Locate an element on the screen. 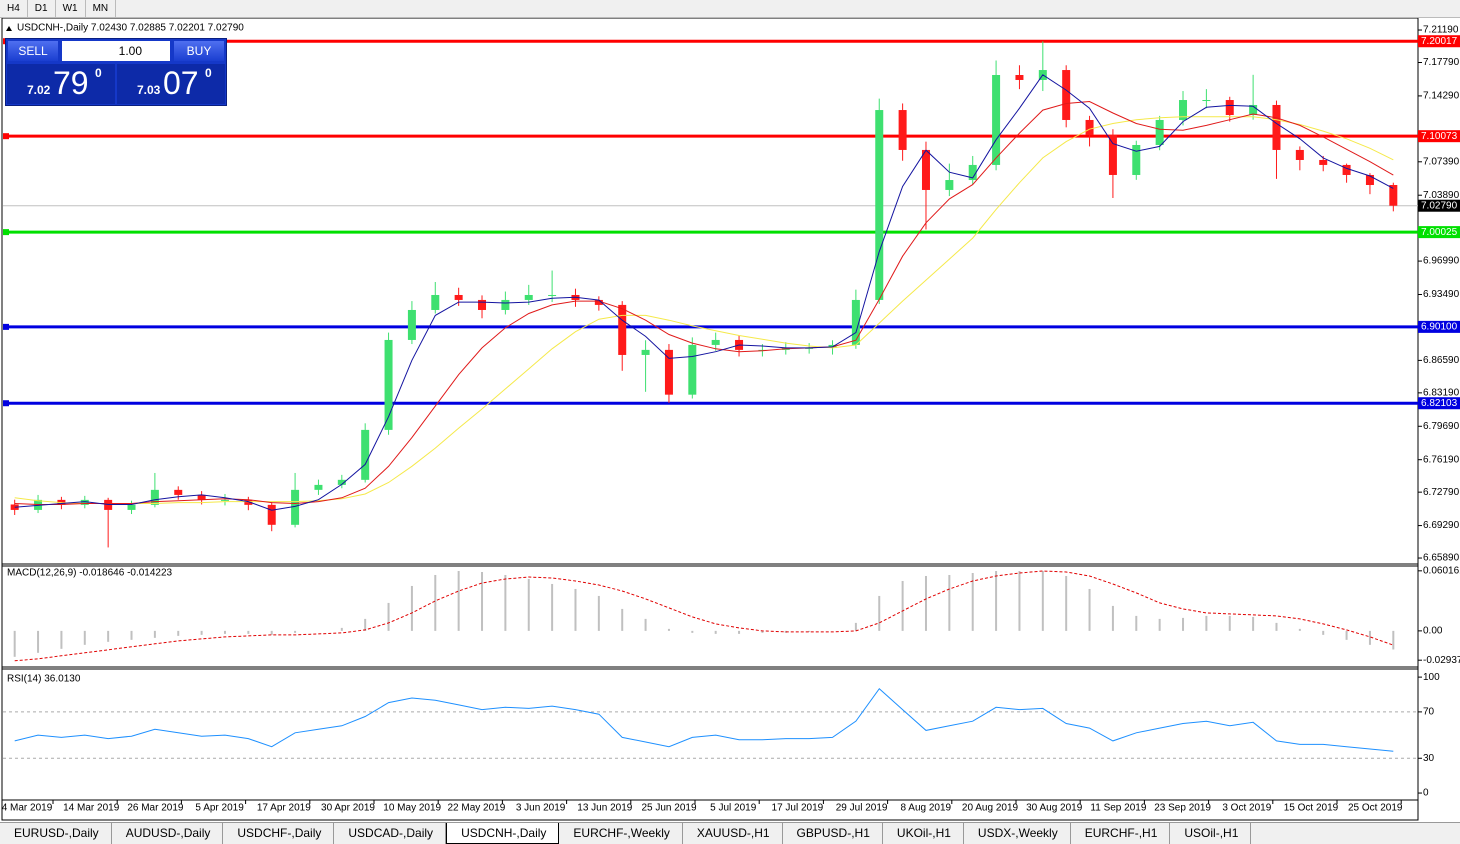 Image resolution: width=1460 pixels, height=844 pixels. rsi-title: RSI(14) 36.0130 is located at coordinates (44, 679).